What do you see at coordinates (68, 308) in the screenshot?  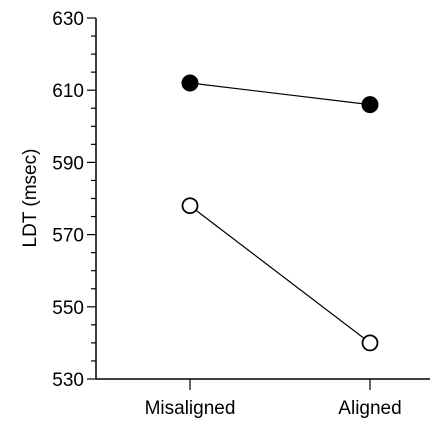 I see `y-tick-label: 550` at bounding box center [68, 308].